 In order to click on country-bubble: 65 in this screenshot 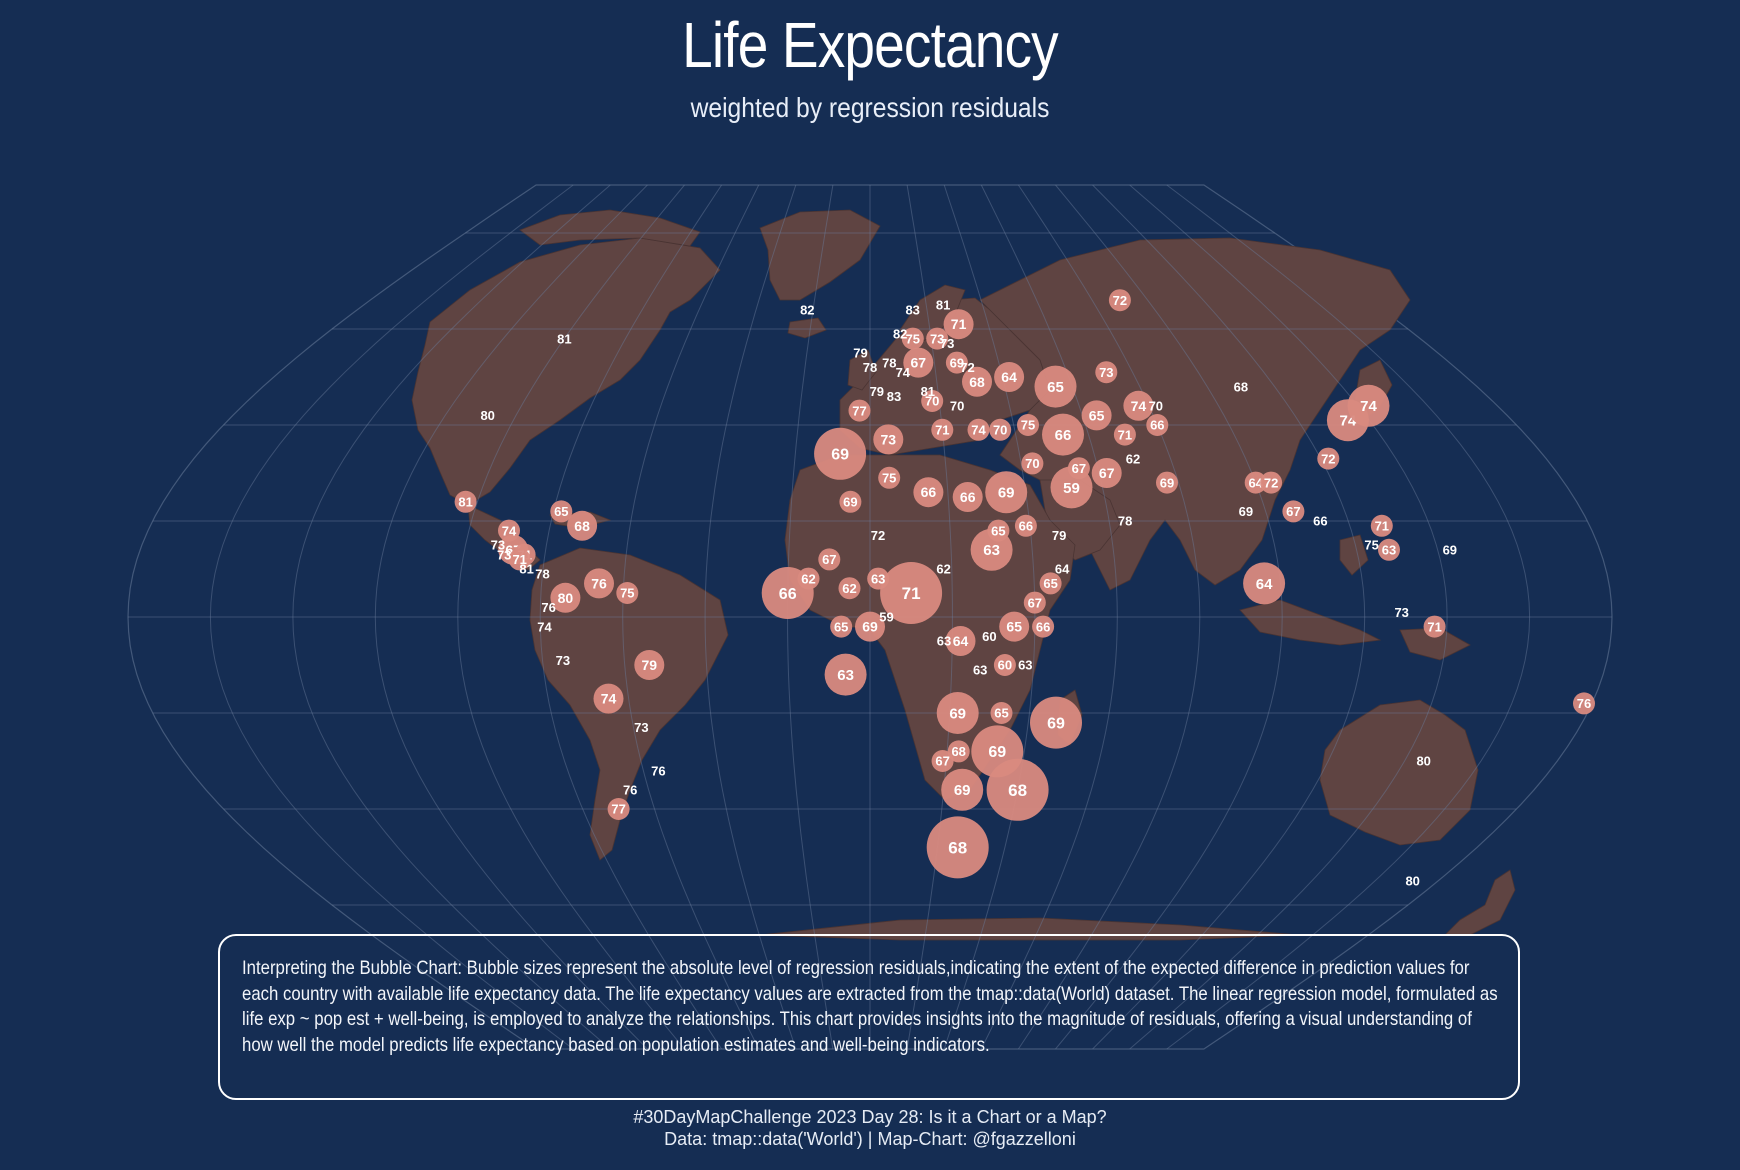, I will do `click(1050, 583)`.